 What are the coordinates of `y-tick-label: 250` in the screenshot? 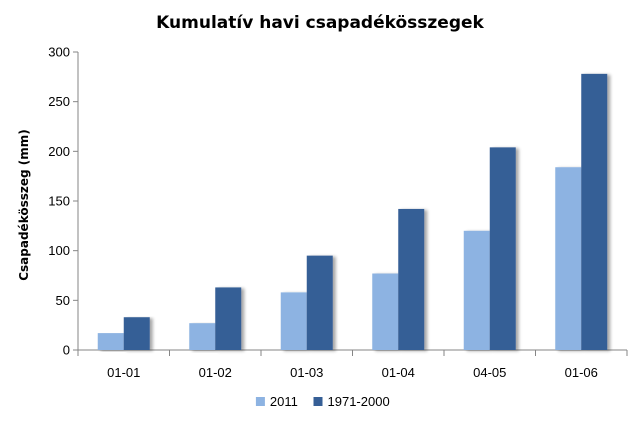 It's located at (59, 101).